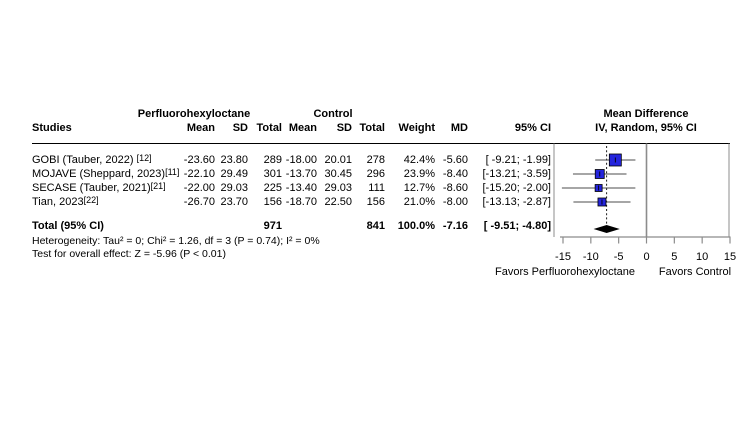 This screenshot has width=750, height=422. I want to click on study-name: SECASE (Tauber, 2021), so click(91, 188).